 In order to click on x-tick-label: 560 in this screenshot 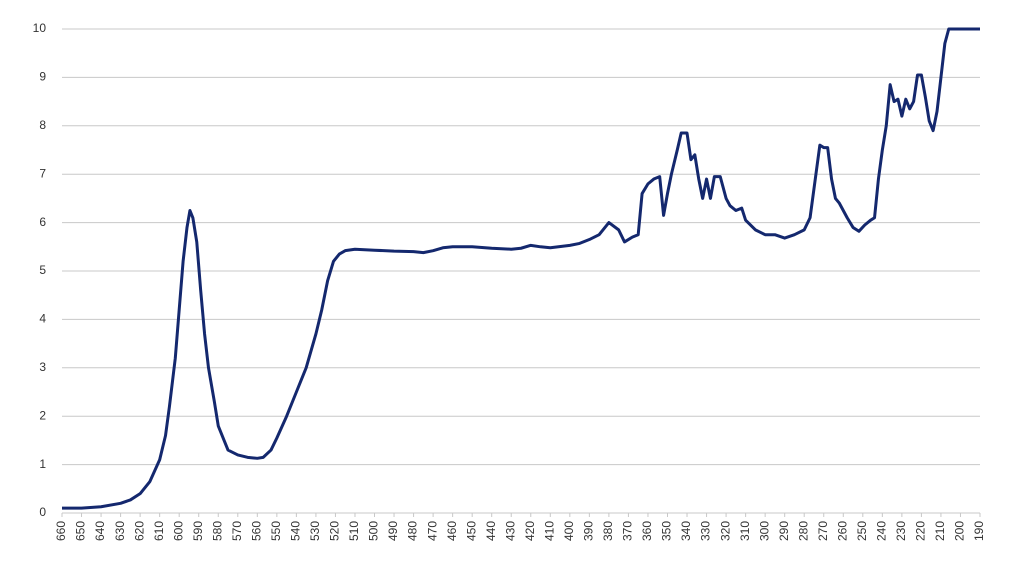, I will do `click(256, 531)`.